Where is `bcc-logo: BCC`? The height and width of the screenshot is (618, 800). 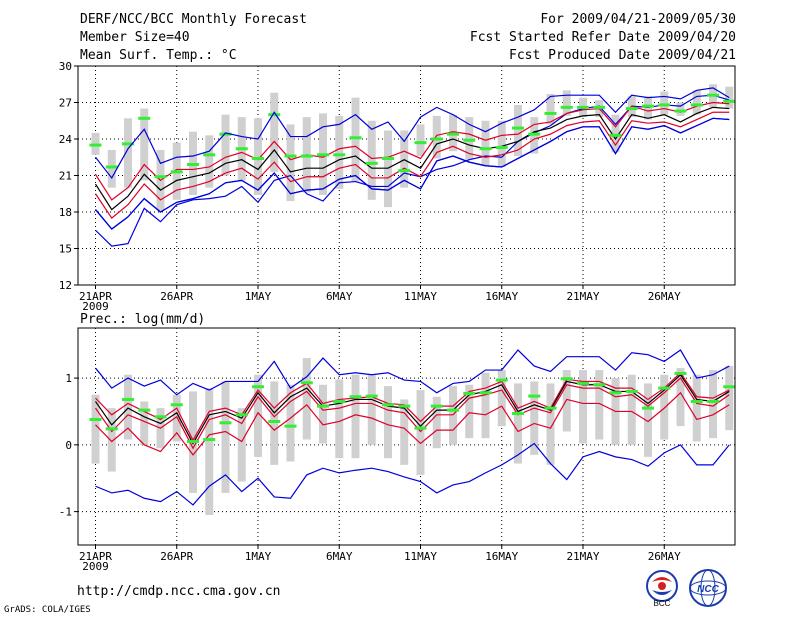
bcc-logo: BCC is located at coordinates (662, 589).